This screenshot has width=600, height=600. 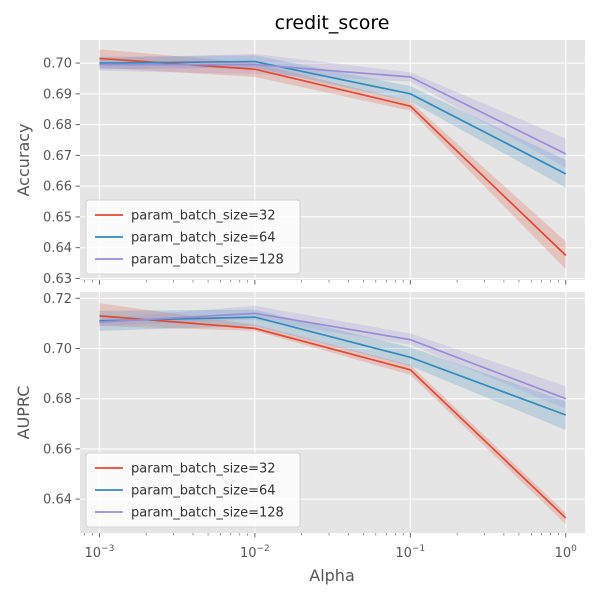 I want to click on y-axis-label: Accuracy, so click(x=23, y=159).